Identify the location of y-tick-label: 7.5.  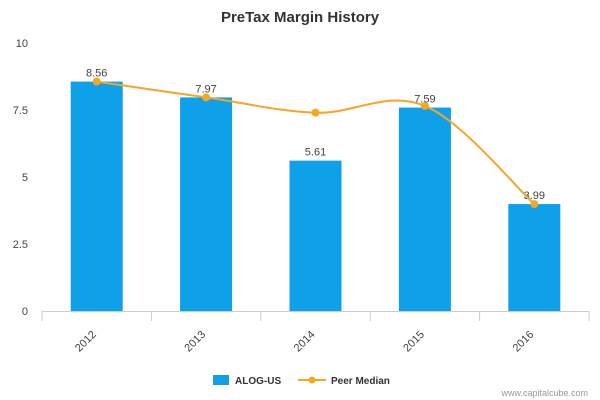
(20, 111).